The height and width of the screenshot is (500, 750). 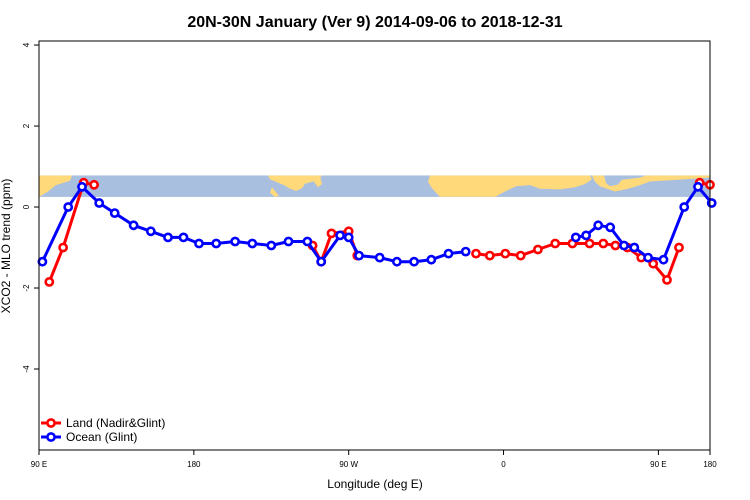 What do you see at coordinates (374, 459) in the screenshot?
I see `x-axis: 90 E 180 90 W 0 90 E 180` at bounding box center [374, 459].